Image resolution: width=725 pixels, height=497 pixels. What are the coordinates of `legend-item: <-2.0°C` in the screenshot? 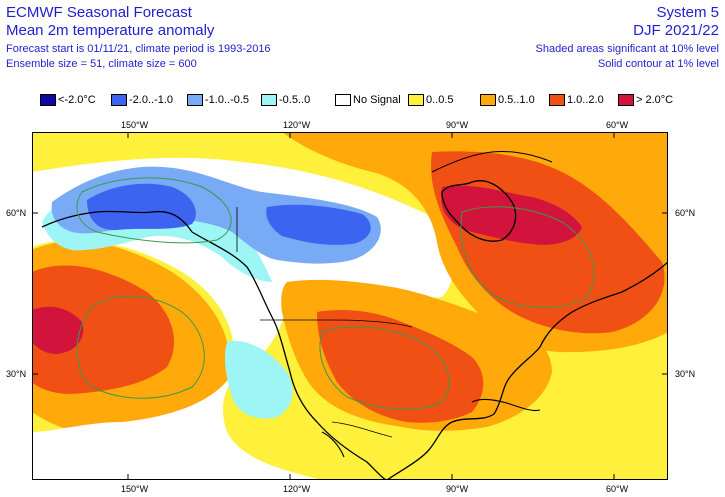 It's located at (75, 100).